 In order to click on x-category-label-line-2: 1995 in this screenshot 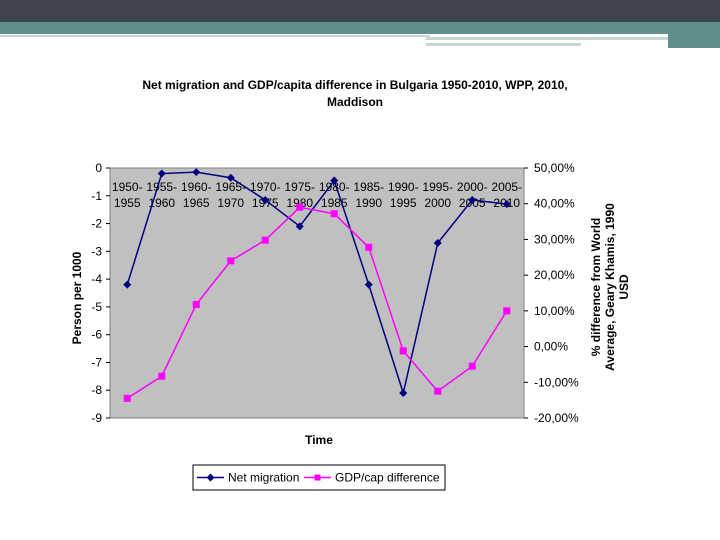, I will do `click(403, 203)`.